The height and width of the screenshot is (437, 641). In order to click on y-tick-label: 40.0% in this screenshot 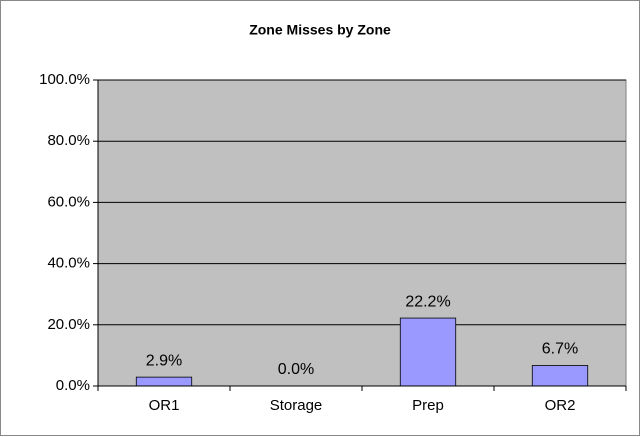, I will do `click(68, 263)`.